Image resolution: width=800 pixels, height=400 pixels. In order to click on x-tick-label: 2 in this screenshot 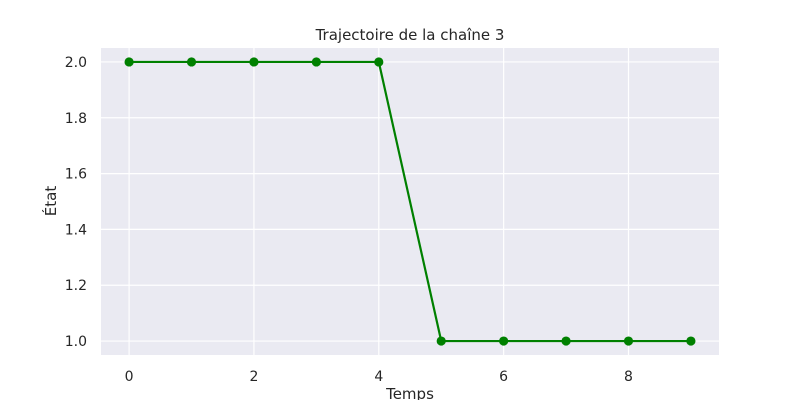, I will do `click(253, 377)`.